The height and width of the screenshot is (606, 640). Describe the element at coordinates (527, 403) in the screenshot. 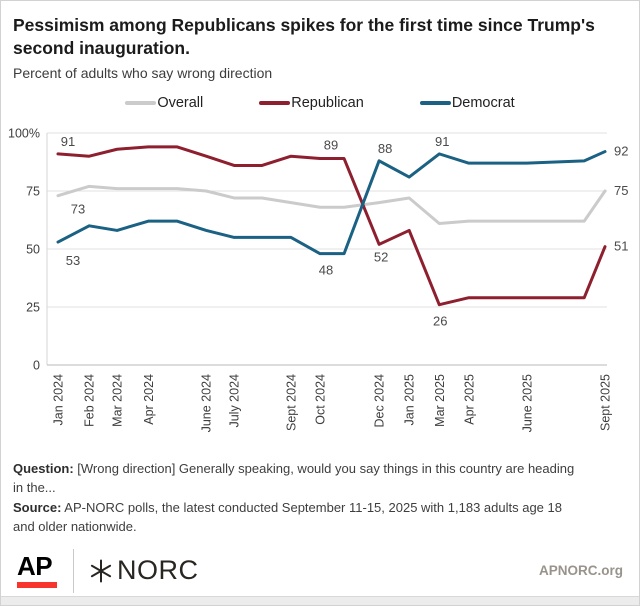

I see `x-tick-label: June 2025` at that location.